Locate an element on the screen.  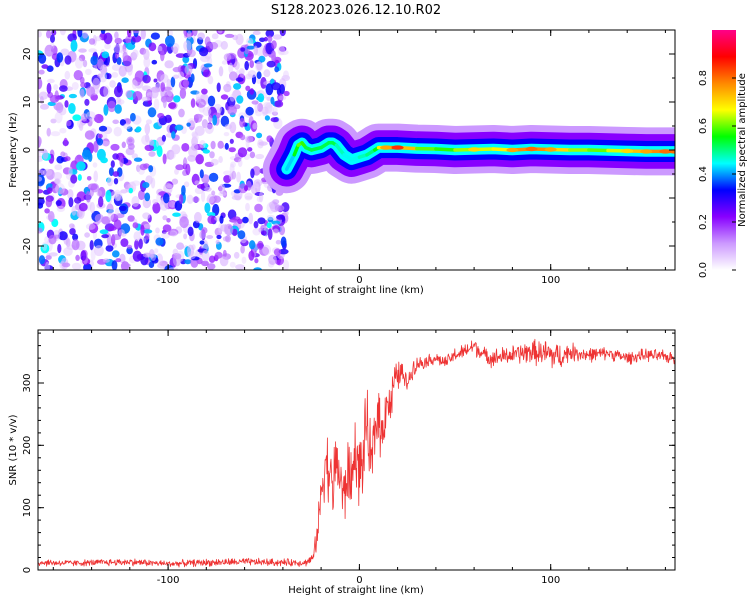
colorbar-gradient is located at coordinates (724, 150).